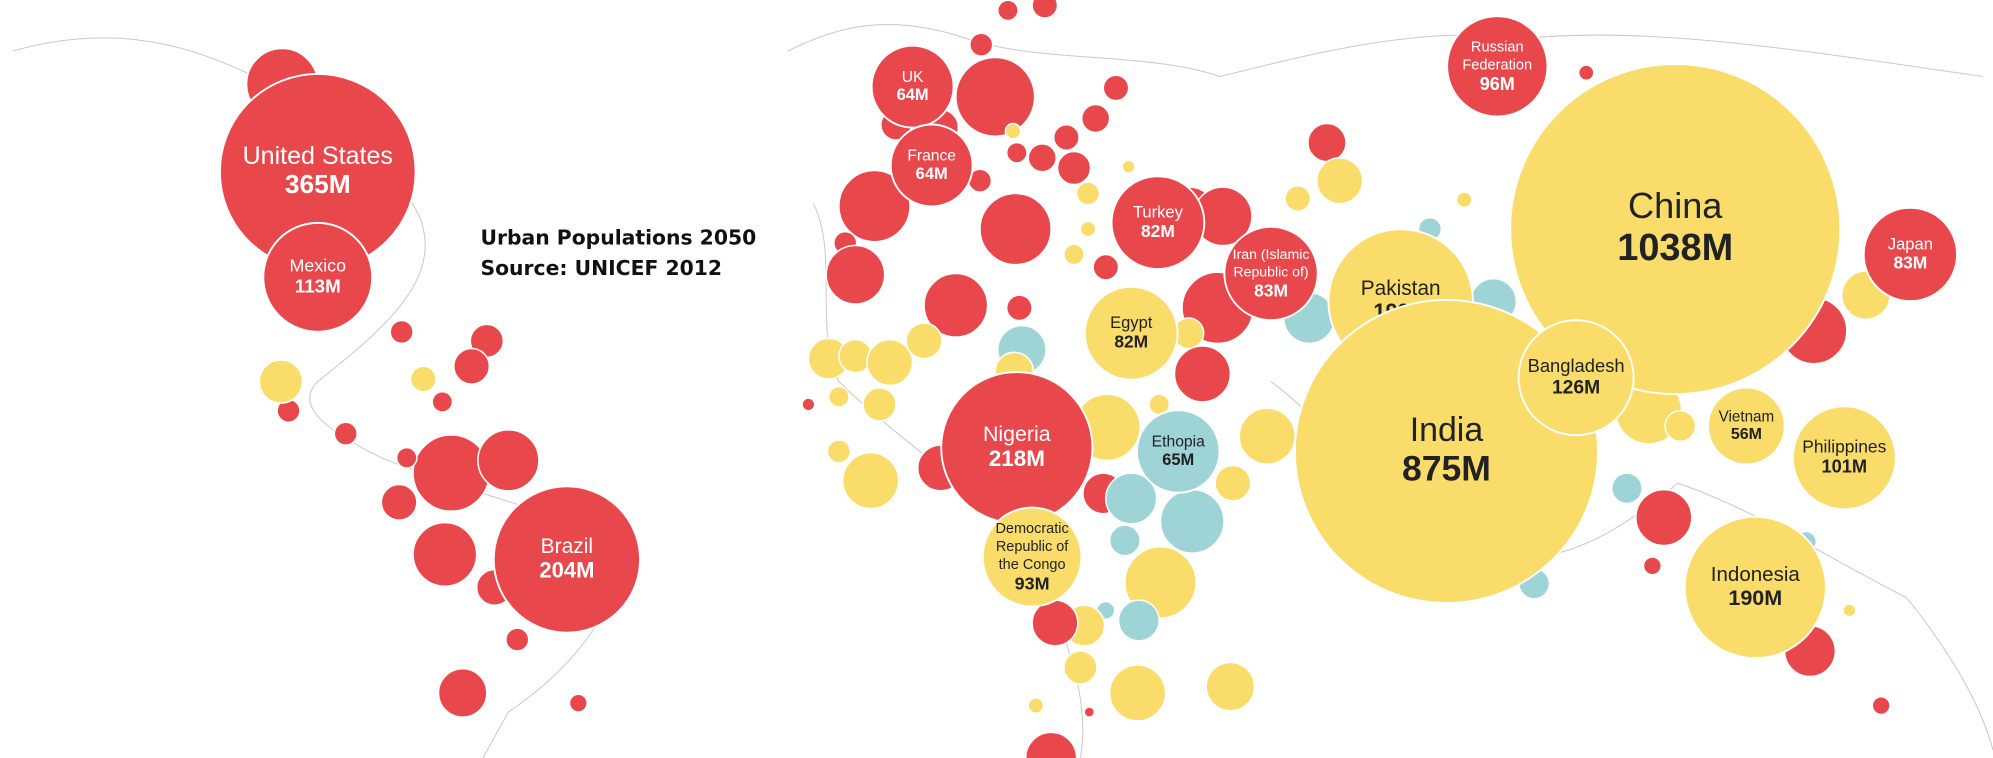  What do you see at coordinates (1270, 271) in the screenshot?
I see `country-name: Republic of)` at bounding box center [1270, 271].